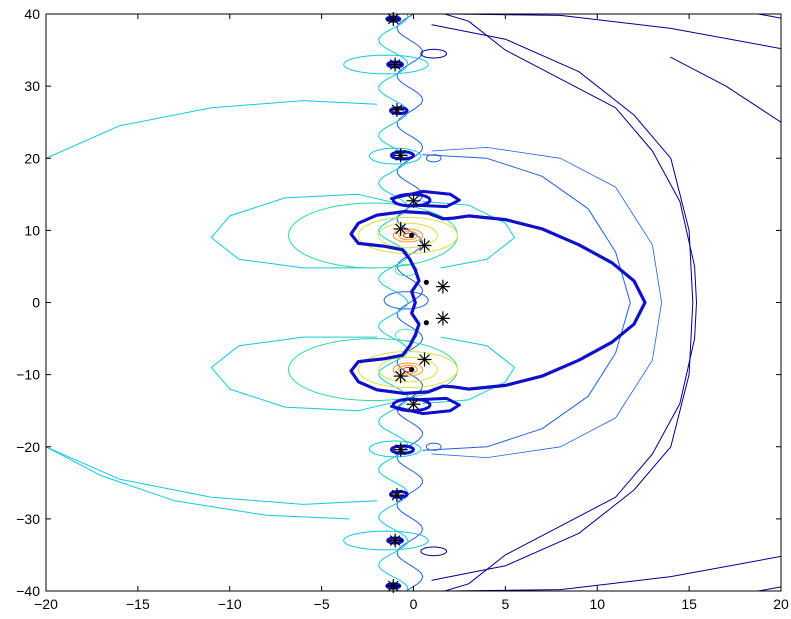 The height and width of the screenshot is (619, 791). I want to click on y-tick-label: 30, so click(32, 86).